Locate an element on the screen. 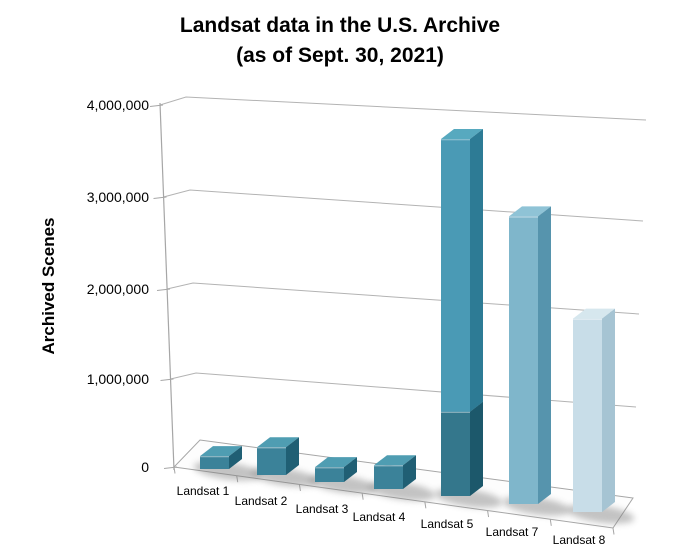 The image size is (681, 559). y-tick-4m: 4,000,000 is located at coordinates (118, 105).